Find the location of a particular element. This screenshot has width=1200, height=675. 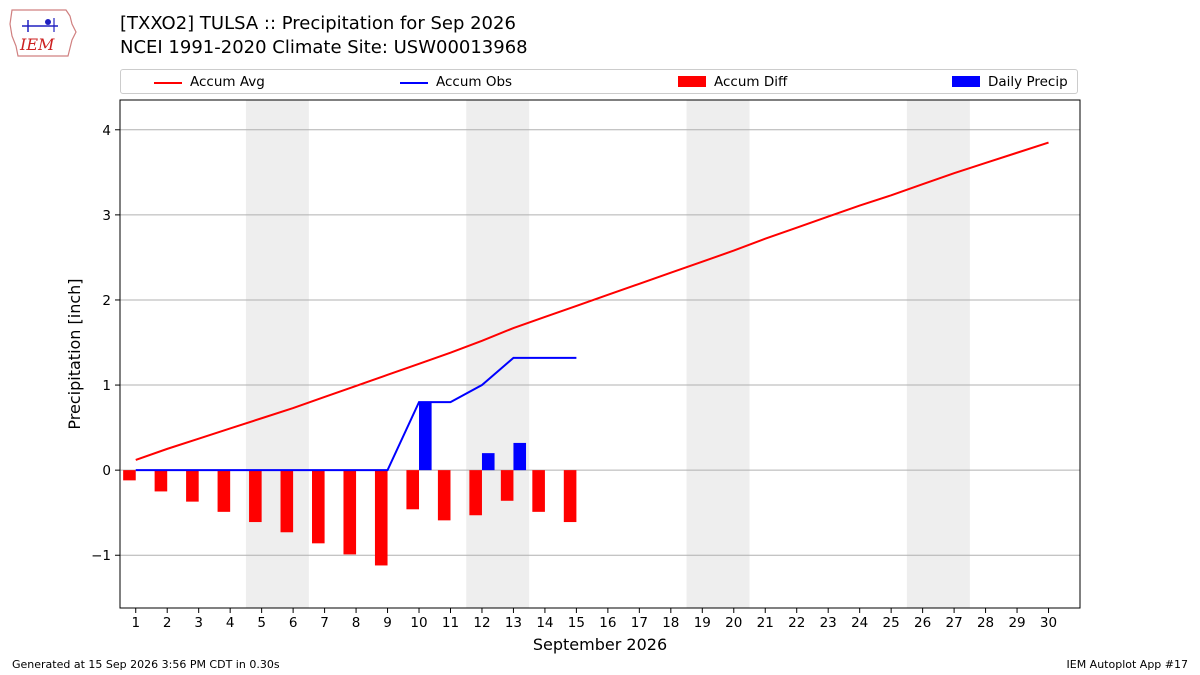

x-tick-label-14: 14 is located at coordinates (544, 623).